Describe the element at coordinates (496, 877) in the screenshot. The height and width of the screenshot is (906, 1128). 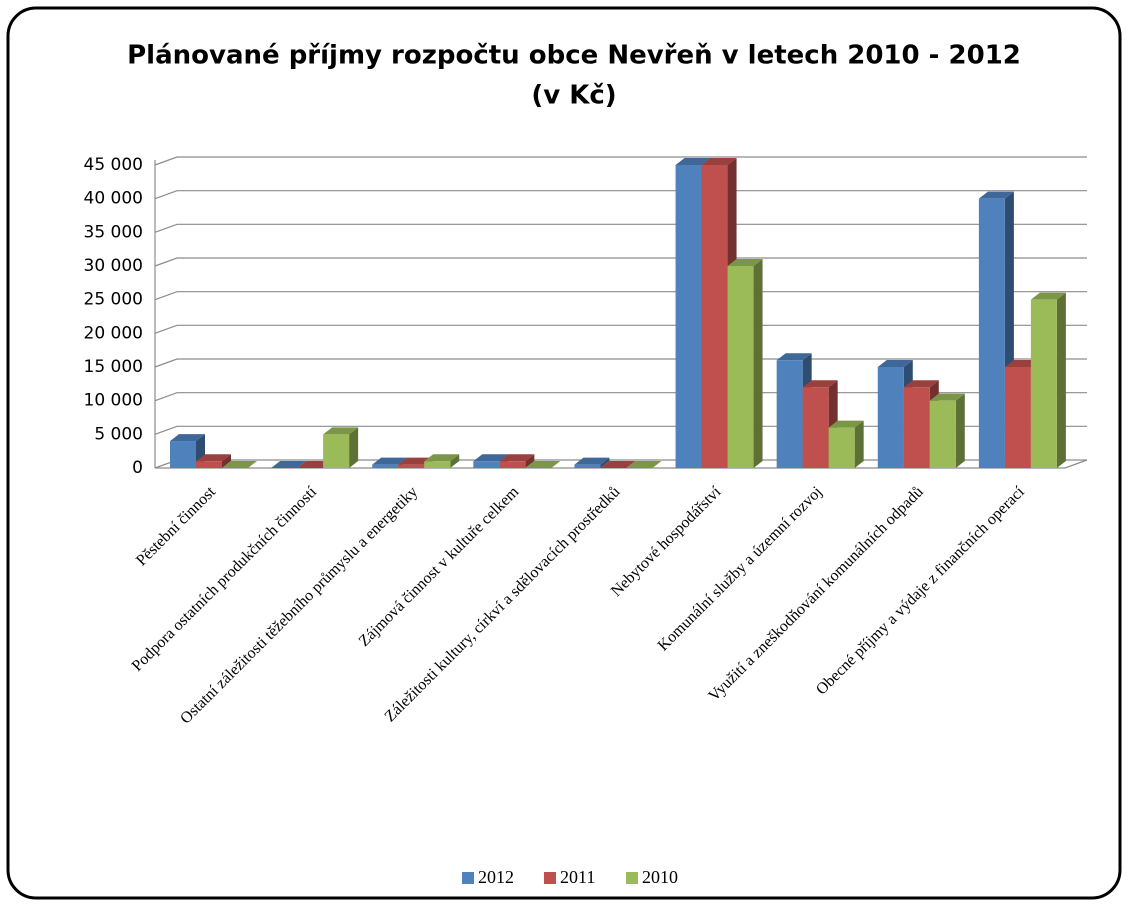
I see `legend-label: 2012` at that location.